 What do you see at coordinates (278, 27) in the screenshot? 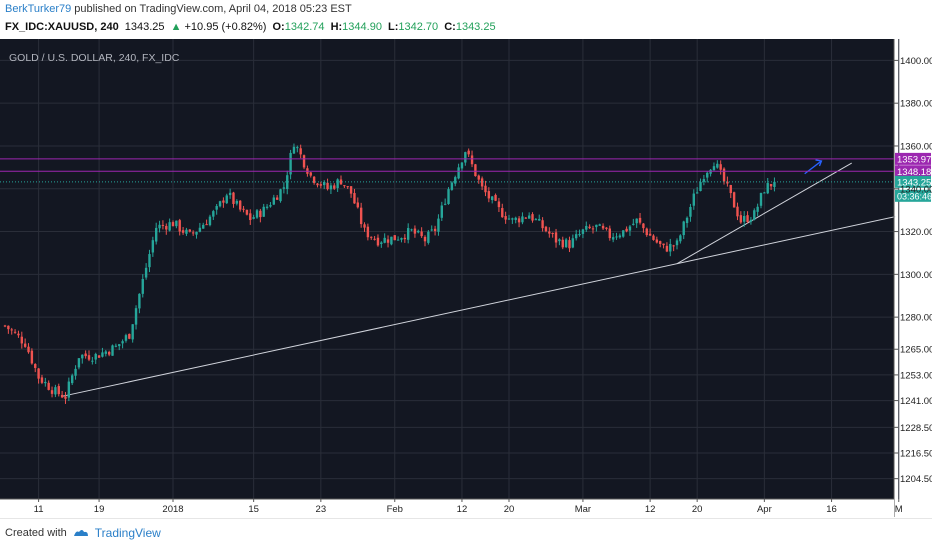
I see `open-label: O:` at bounding box center [278, 27].